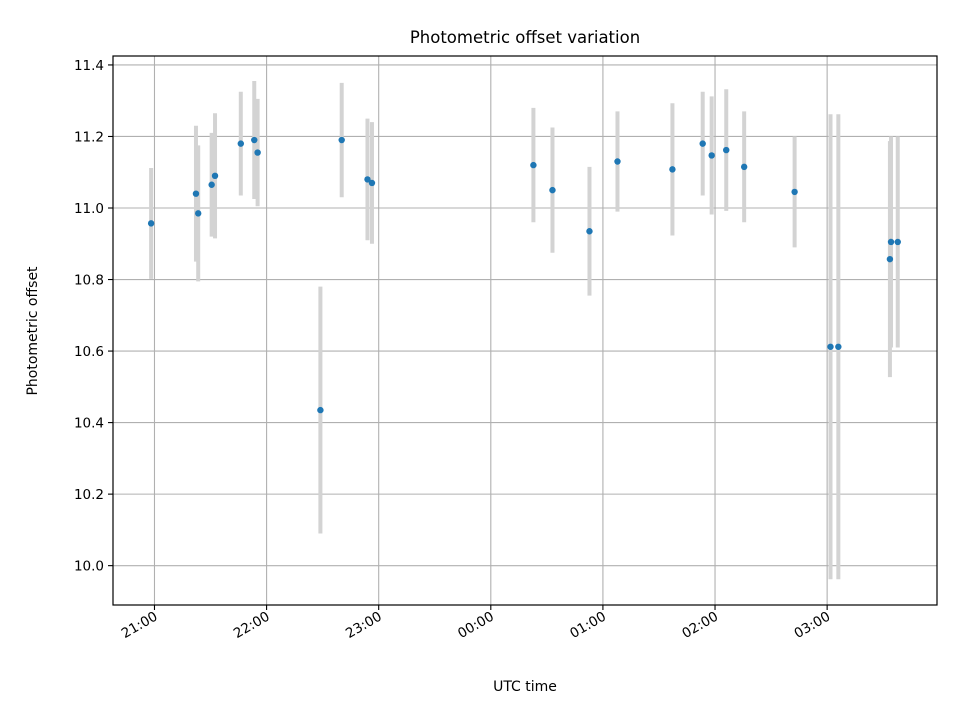 The image size is (960, 724). What do you see at coordinates (525, 687) in the screenshot?
I see `x-axis-label: UTC time` at bounding box center [525, 687].